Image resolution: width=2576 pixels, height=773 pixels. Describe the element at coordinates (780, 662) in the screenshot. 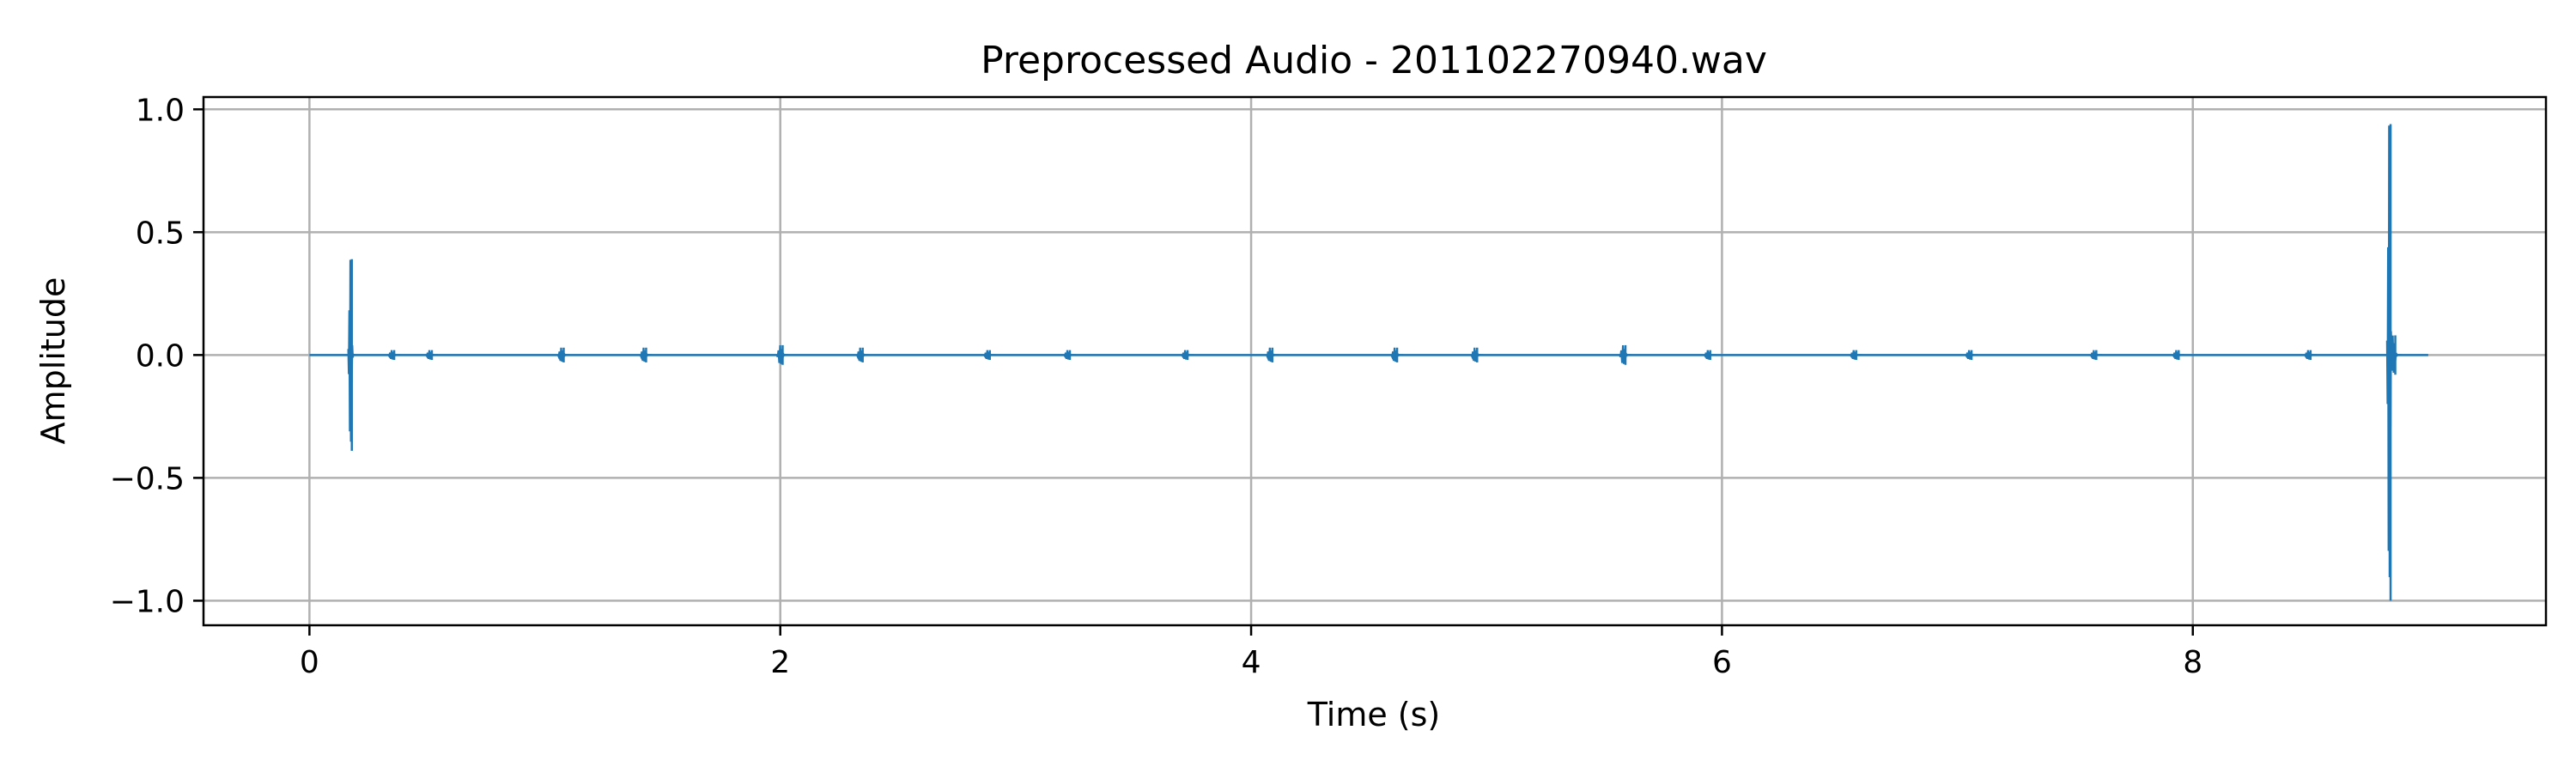

I see `x-tick-label: 2` at that location.